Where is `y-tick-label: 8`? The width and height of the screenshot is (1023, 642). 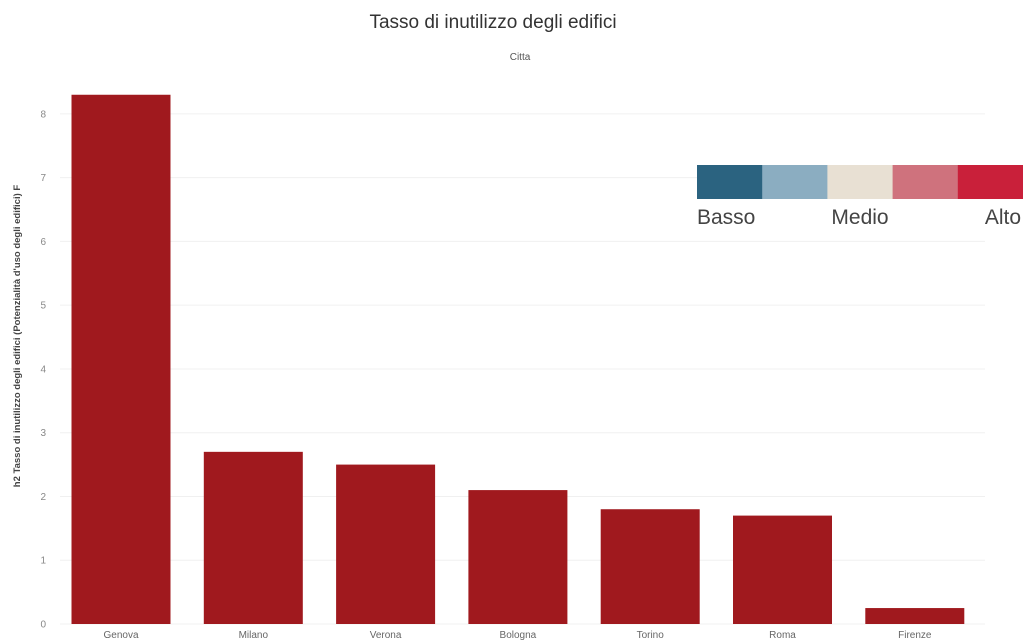 y-tick-label: 8 is located at coordinates (43, 114).